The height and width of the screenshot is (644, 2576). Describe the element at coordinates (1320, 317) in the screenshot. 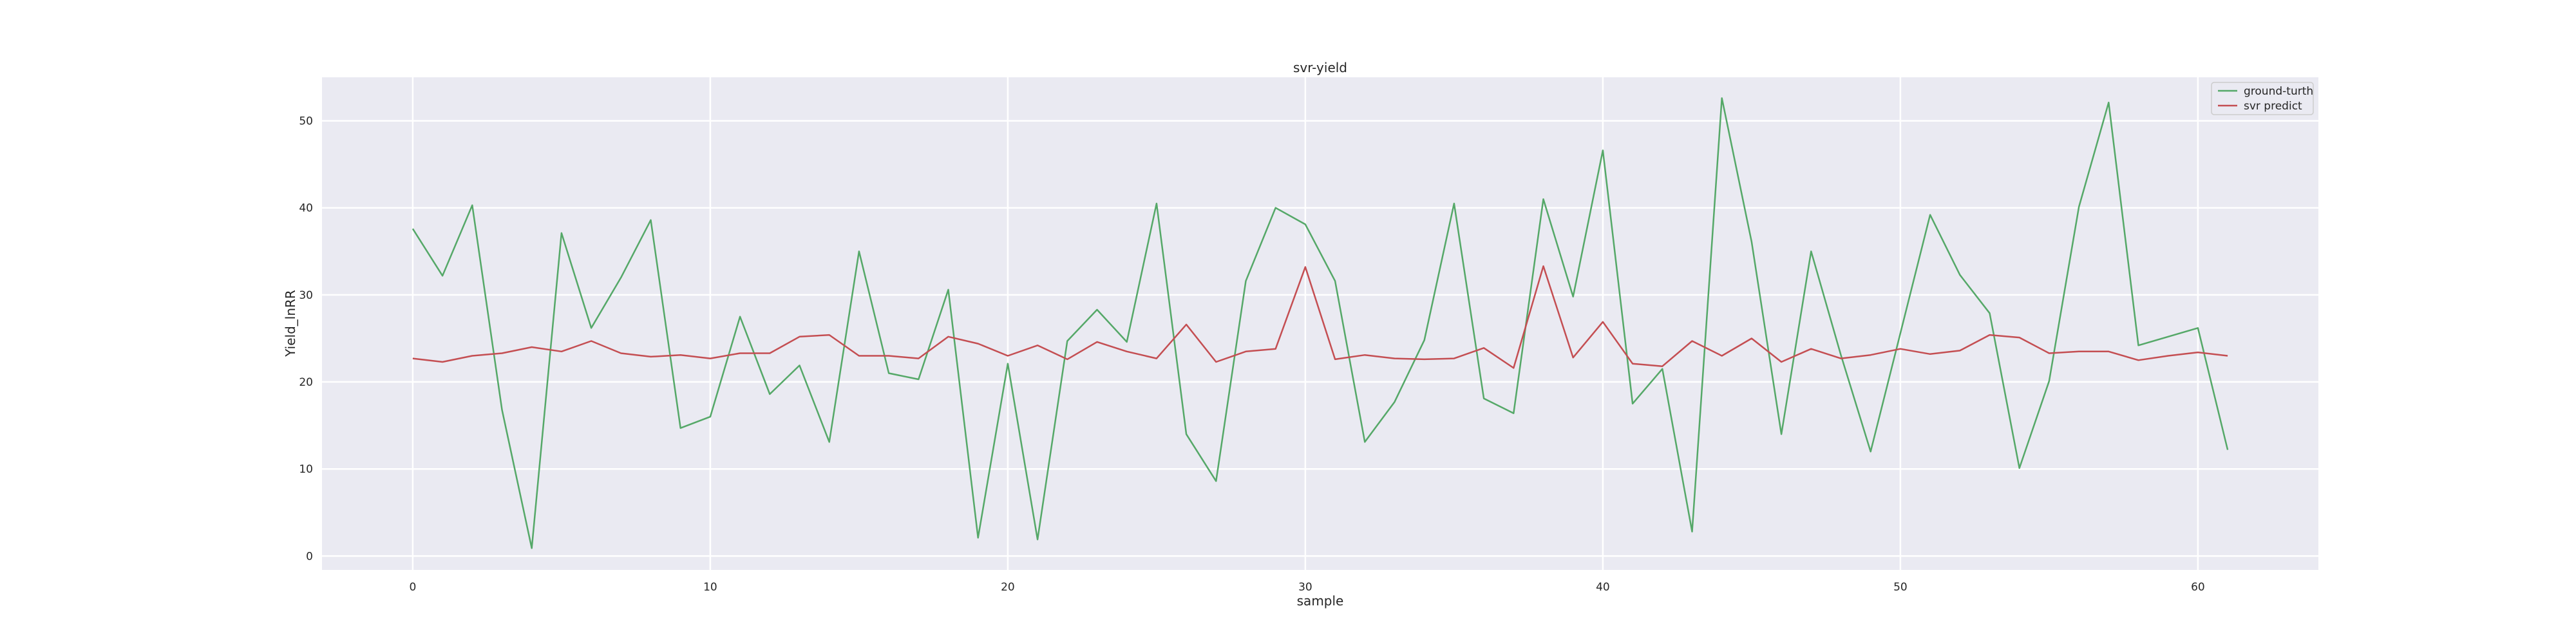

I see `series-line-svr-predict` at that location.